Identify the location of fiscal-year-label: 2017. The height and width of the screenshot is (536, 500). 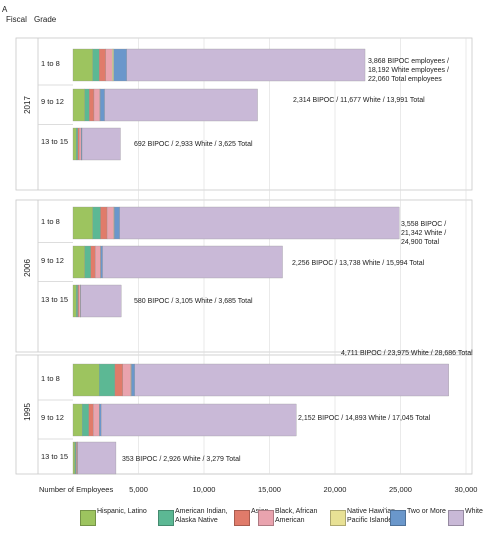
(27, 105).